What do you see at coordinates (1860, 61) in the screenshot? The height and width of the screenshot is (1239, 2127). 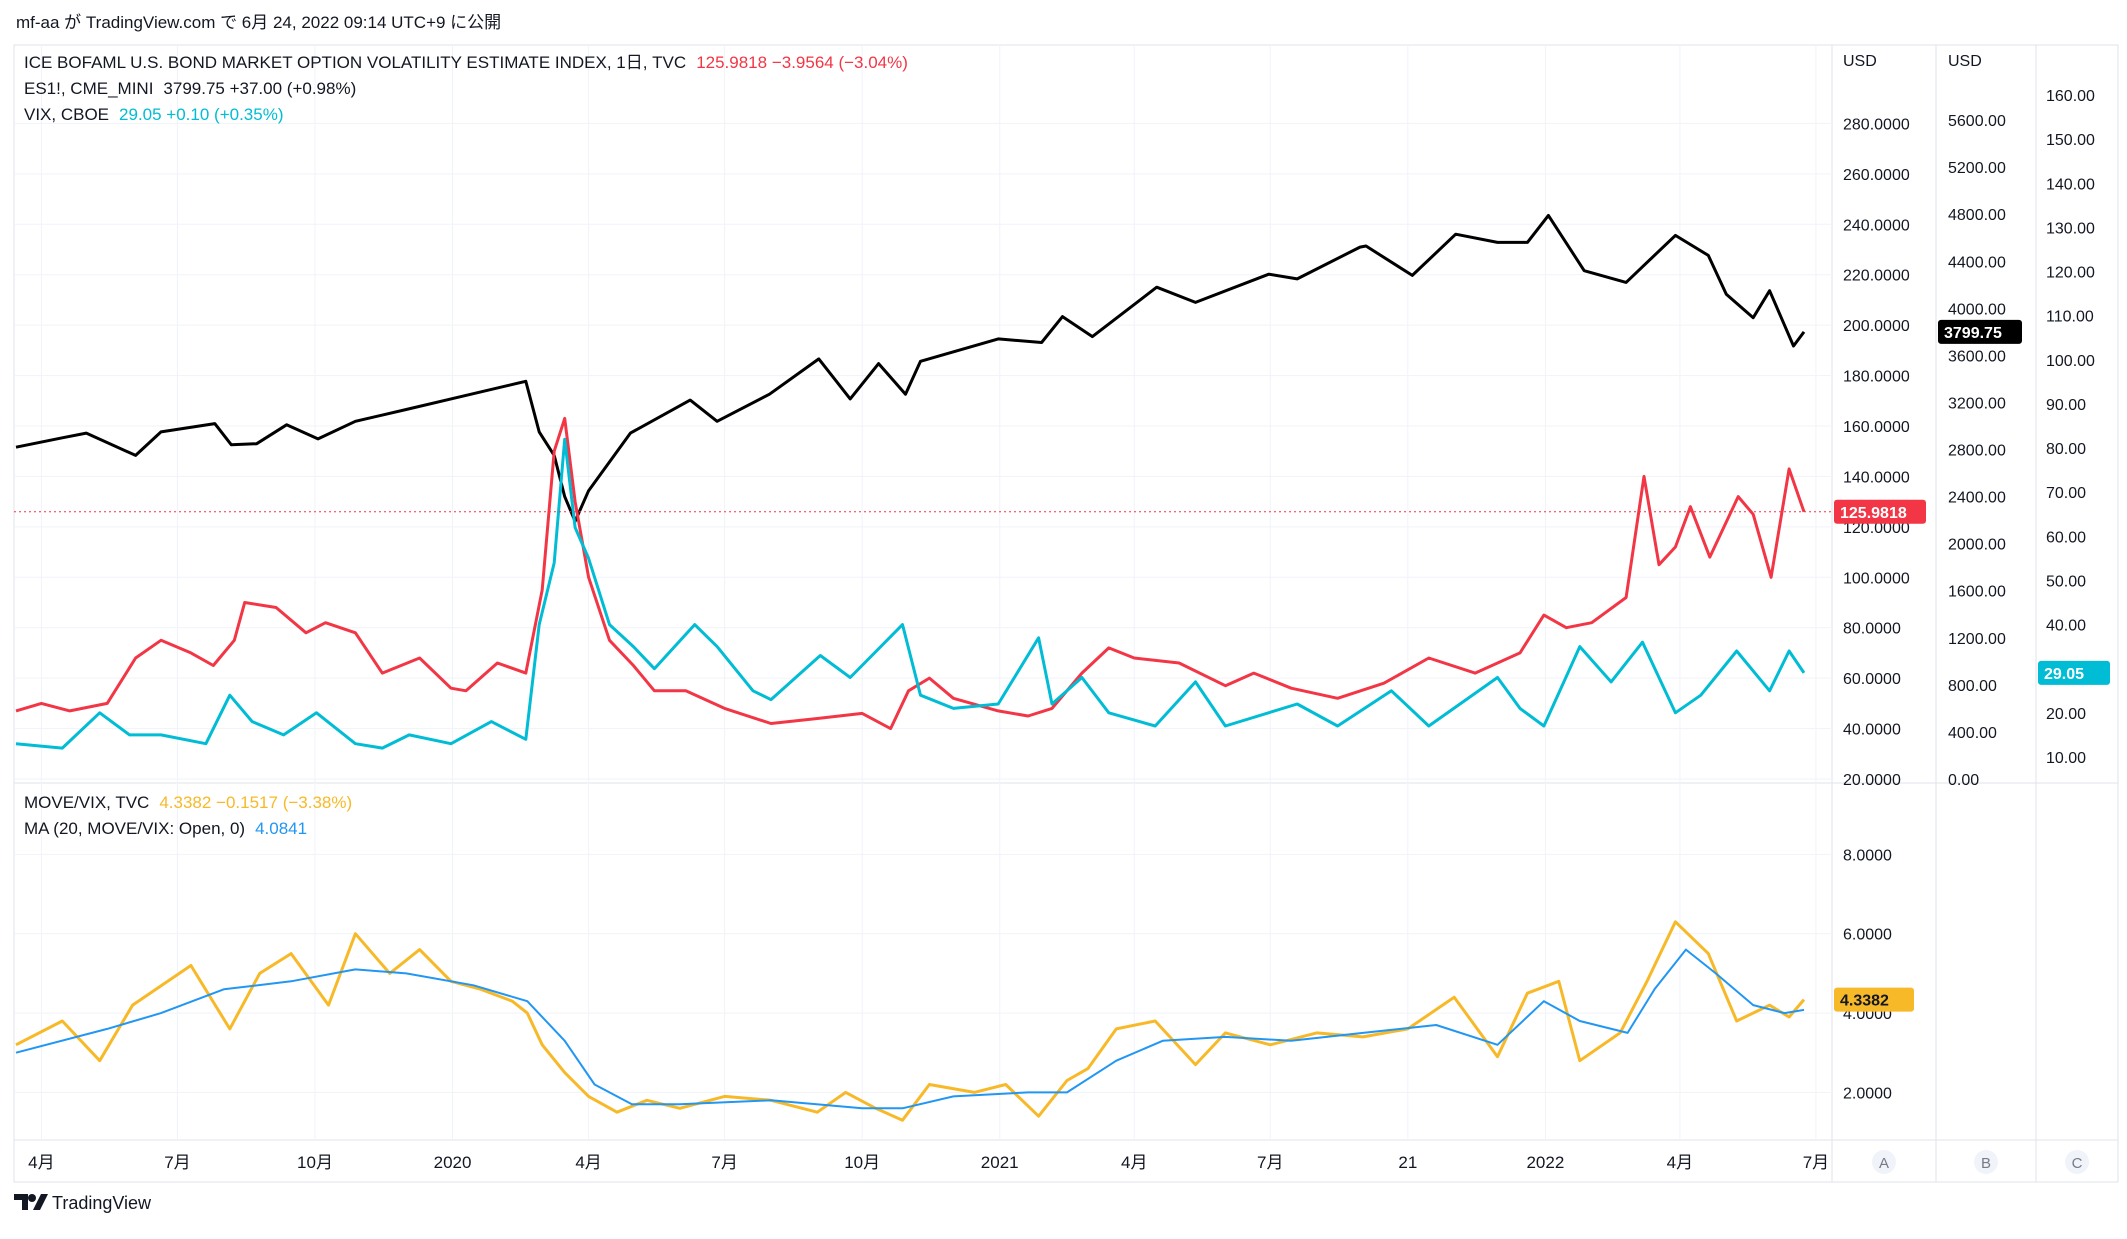 I see `axis-a-unit: USD` at bounding box center [1860, 61].